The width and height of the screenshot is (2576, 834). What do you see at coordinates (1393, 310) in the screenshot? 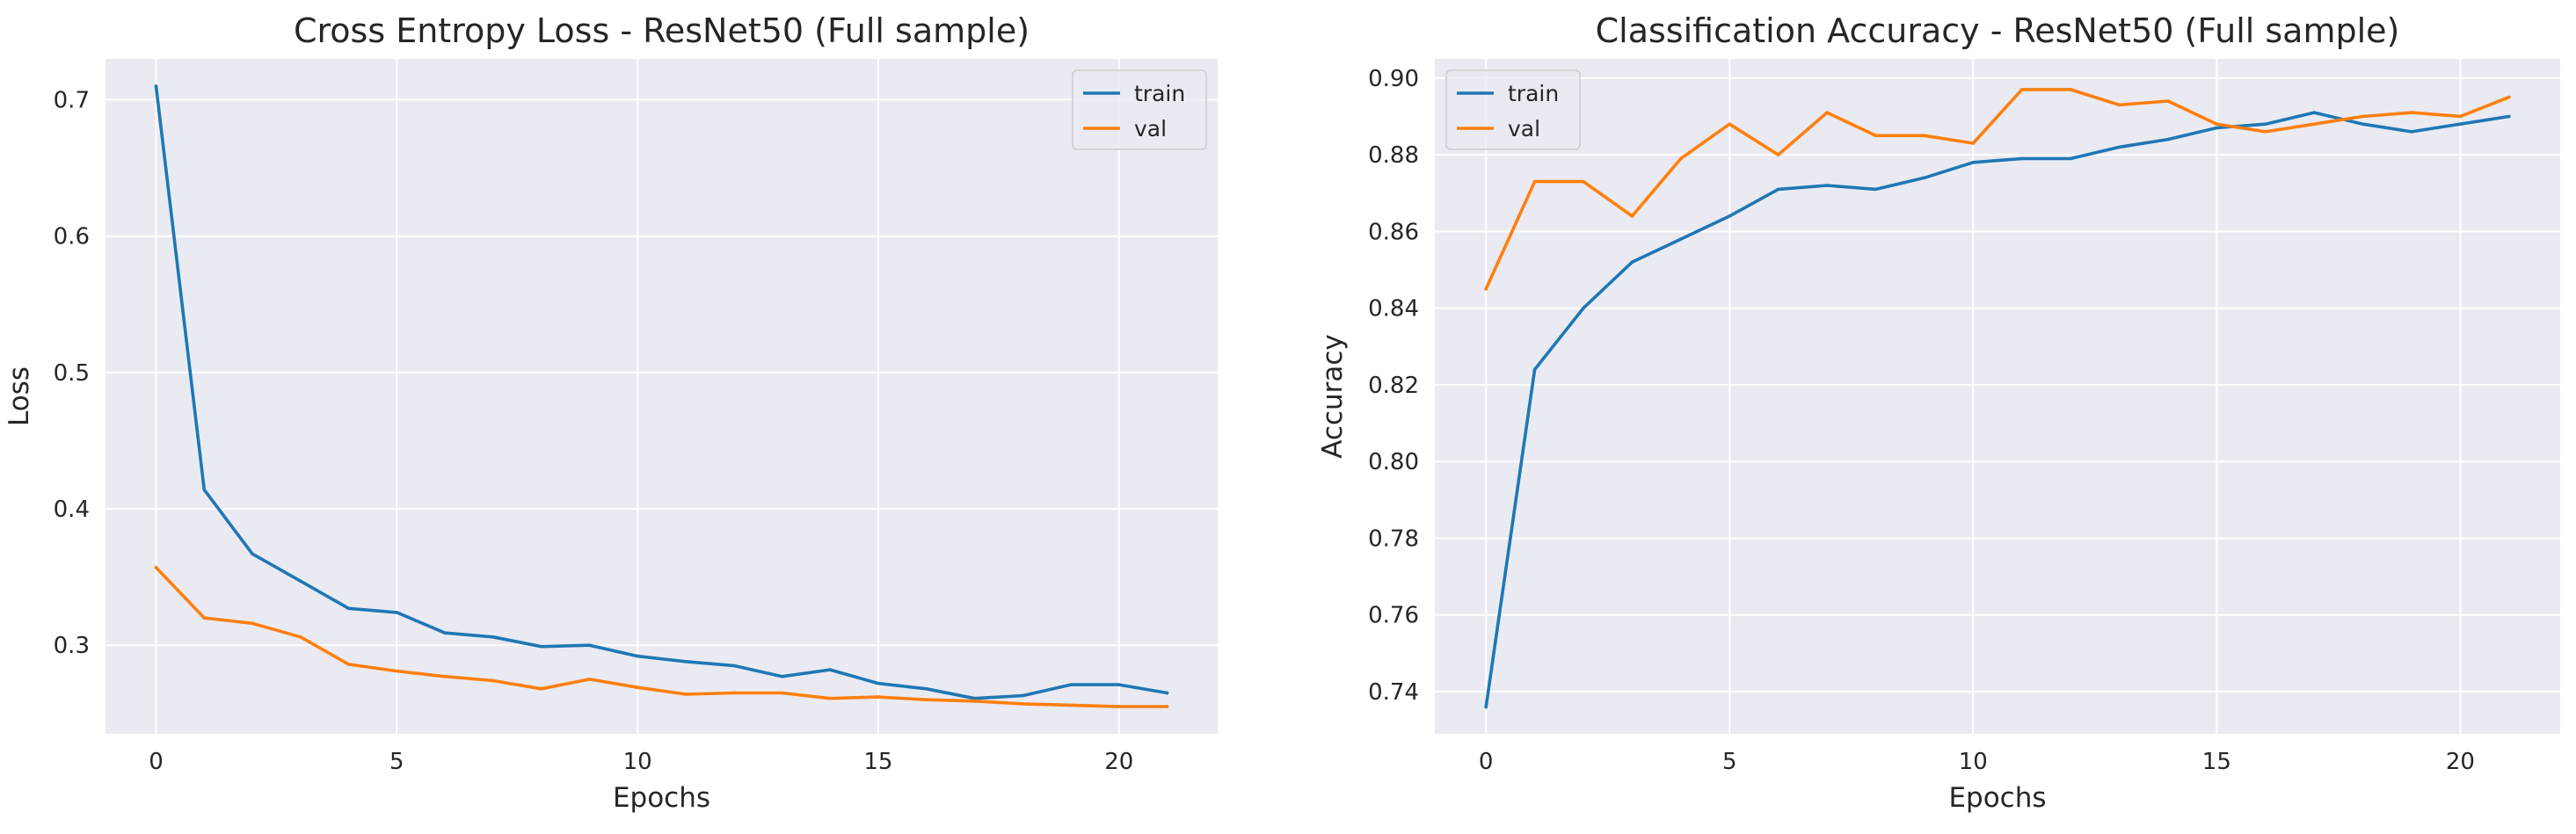
I see `y-tick-label: 0.84` at bounding box center [1393, 310].